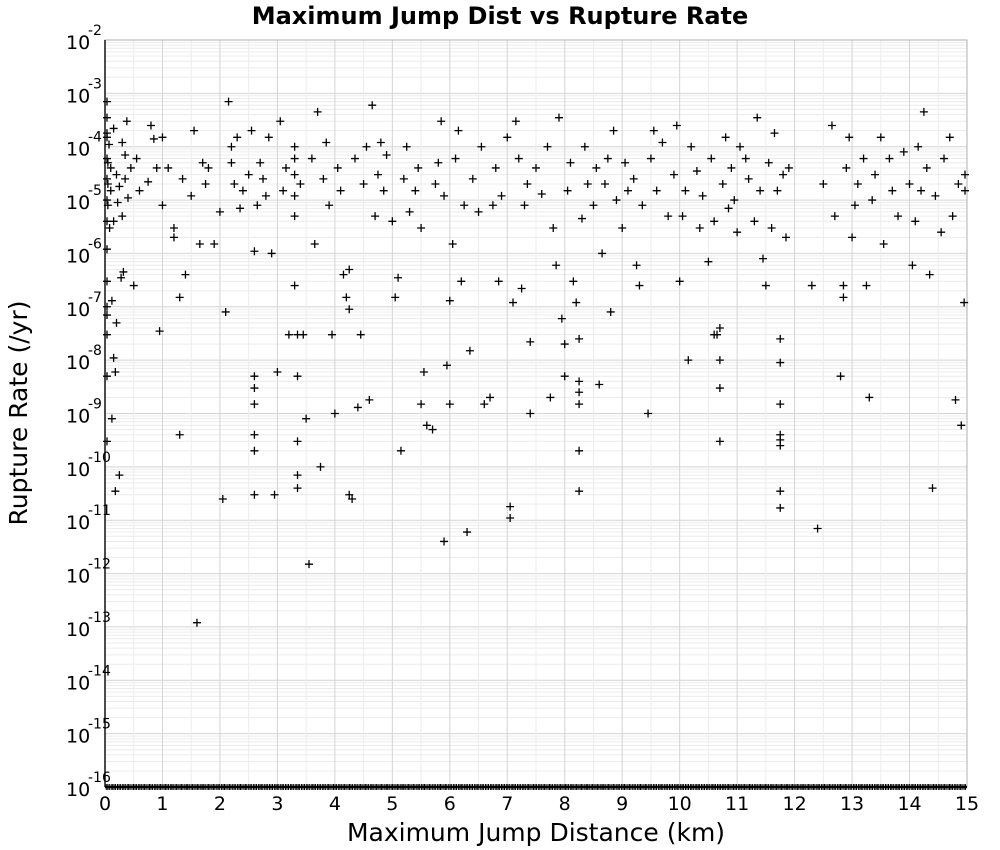  What do you see at coordinates (536, 832) in the screenshot?
I see `x-axis-label: Maximum Jump Distance (km)` at bounding box center [536, 832].